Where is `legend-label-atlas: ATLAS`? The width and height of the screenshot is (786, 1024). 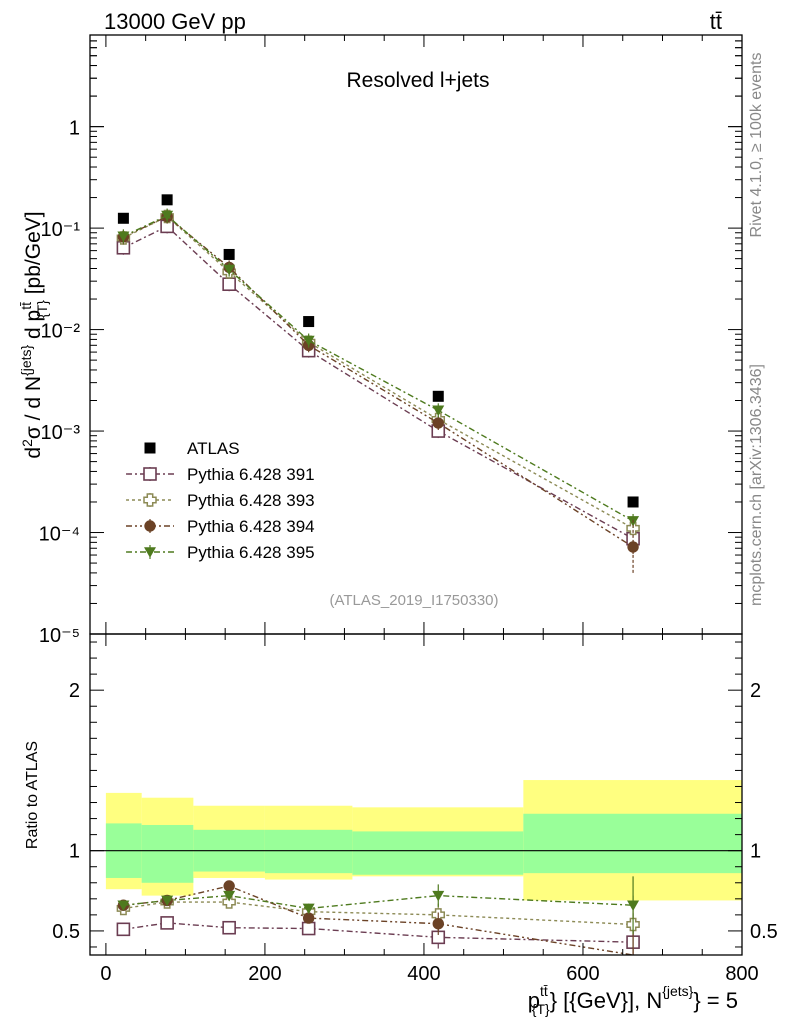 legend-label-atlas: ATLAS is located at coordinates (213, 448).